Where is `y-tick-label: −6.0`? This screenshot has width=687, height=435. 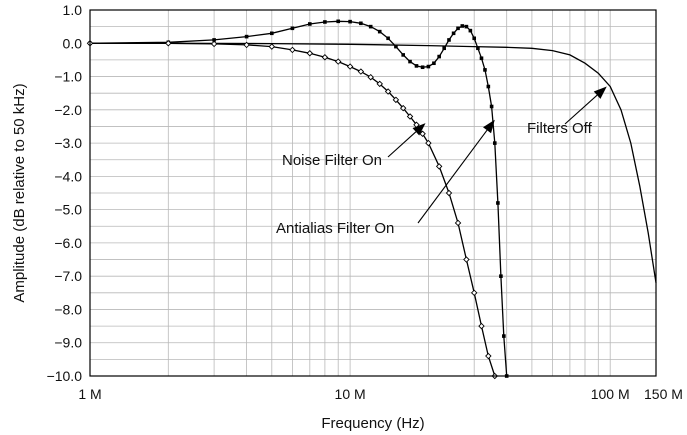
y-tick-label: −6.0 is located at coordinates (68, 243).